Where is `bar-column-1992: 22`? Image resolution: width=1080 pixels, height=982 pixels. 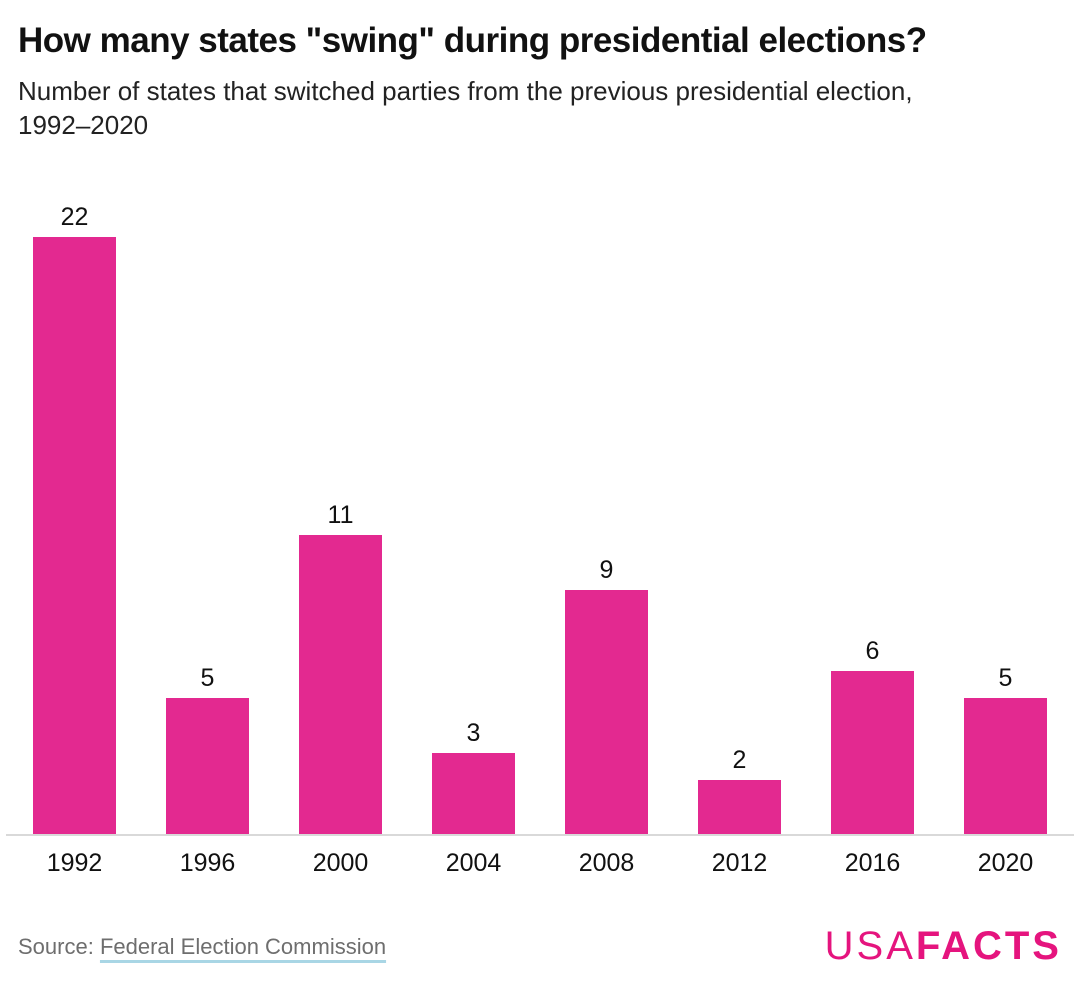
bar-column-1992: 22 is located at coordinates (74, 518).